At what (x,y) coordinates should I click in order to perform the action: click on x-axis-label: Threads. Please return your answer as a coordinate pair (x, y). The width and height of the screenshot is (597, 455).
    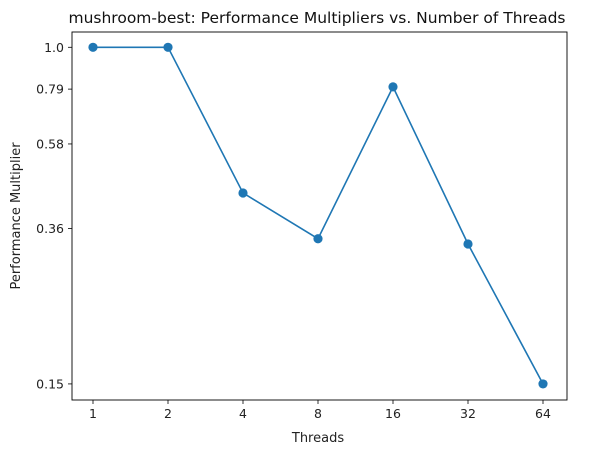
    Looking at the image, I should click on (317, 438).